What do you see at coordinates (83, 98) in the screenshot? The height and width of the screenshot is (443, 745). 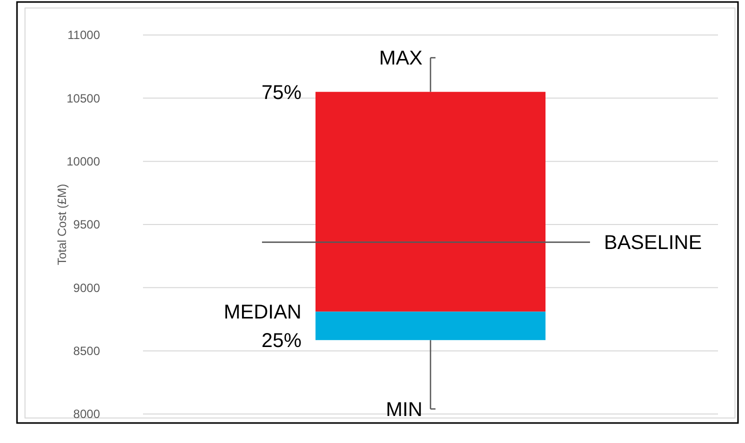 I see `y-tick-label: 10500` at bounding box center [83, 98].